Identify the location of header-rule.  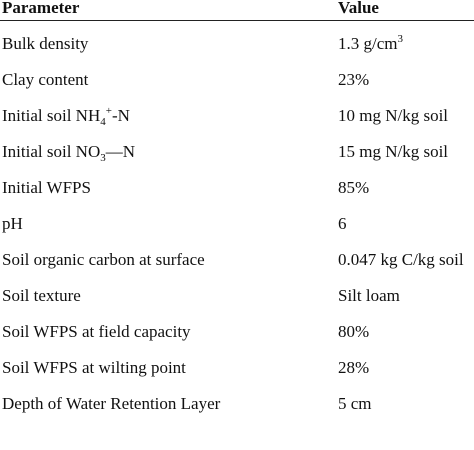
(237, 20).